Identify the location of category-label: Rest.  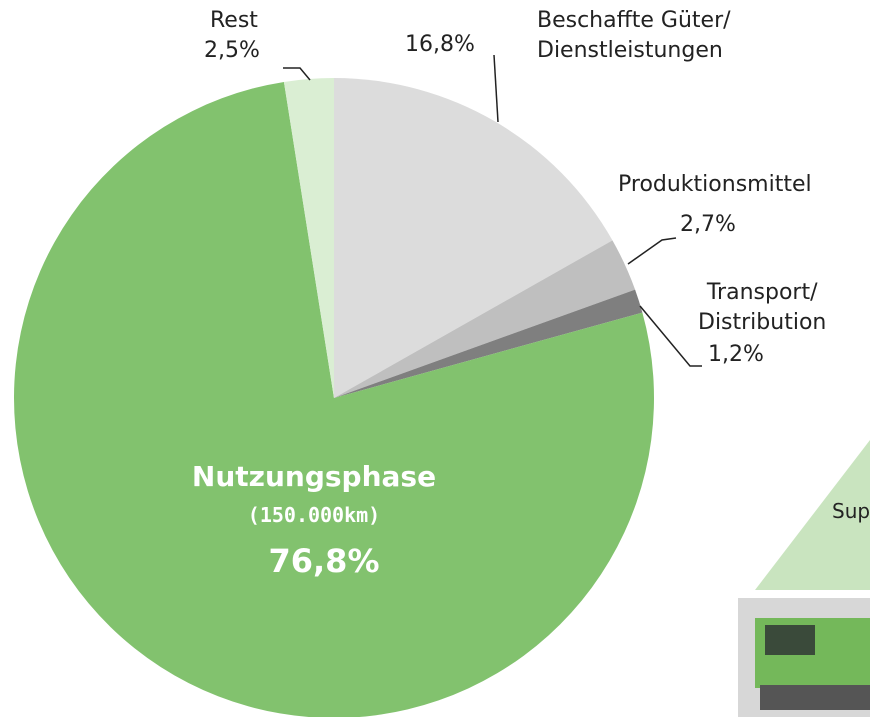
(234, 20).